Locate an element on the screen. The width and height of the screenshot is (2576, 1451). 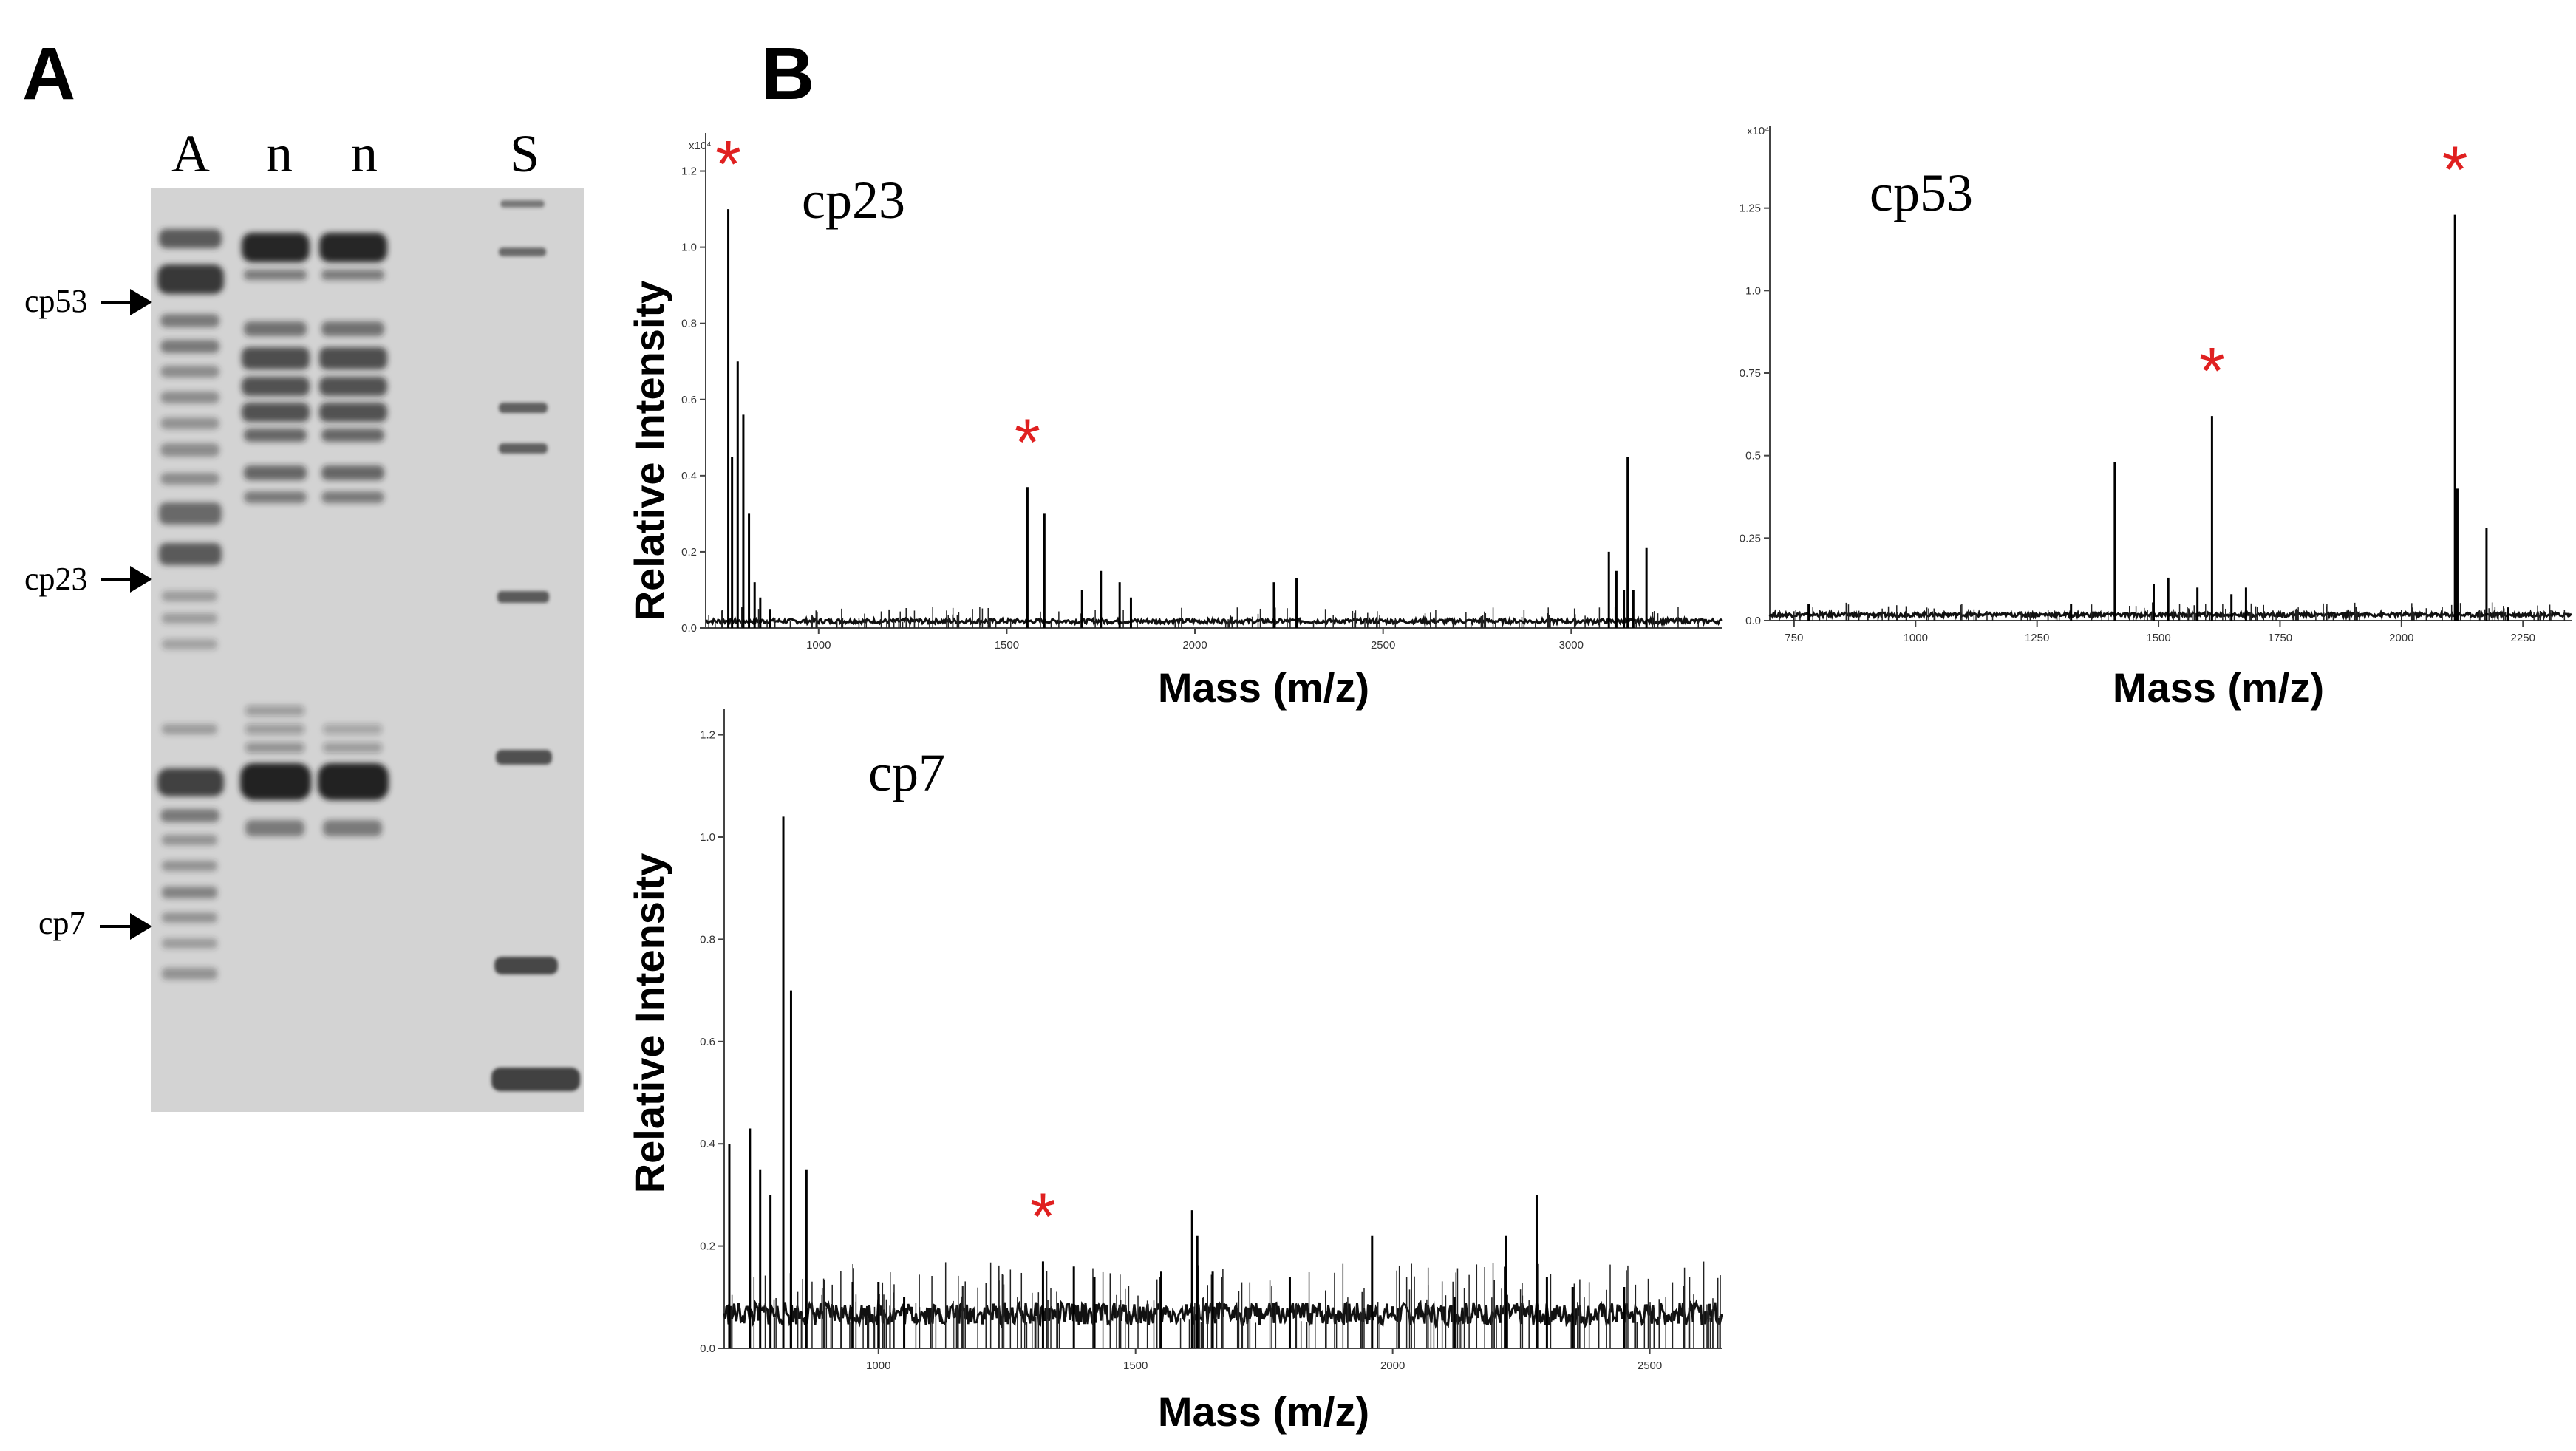
lane-label-S: S is located at coordinates (524, 153).